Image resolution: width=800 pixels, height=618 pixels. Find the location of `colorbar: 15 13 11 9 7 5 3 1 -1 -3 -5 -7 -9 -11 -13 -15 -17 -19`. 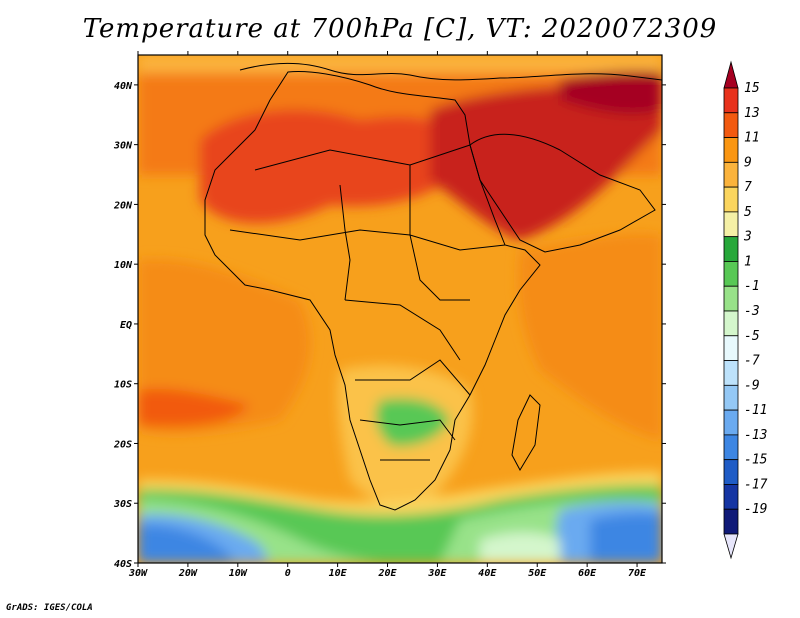

colorbar: 15 13 11 9 7 5 3 1 -1 -3 -5 -7 -9 -11 -13 -15 -17 -19 is located at coordinates (745, 310).